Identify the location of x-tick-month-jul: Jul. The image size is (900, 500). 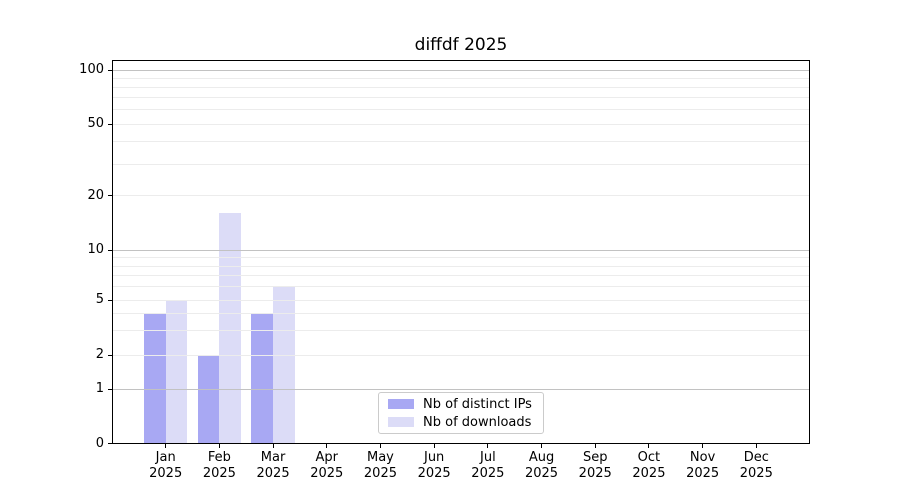
(488, 457).